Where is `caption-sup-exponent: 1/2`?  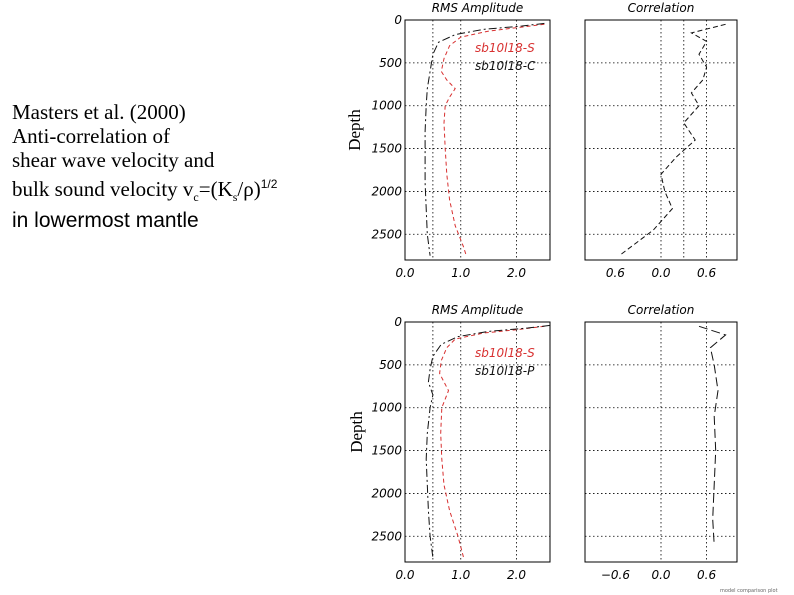 caption-sup-exponent: 1/2 is located at coordinates (269, 184).